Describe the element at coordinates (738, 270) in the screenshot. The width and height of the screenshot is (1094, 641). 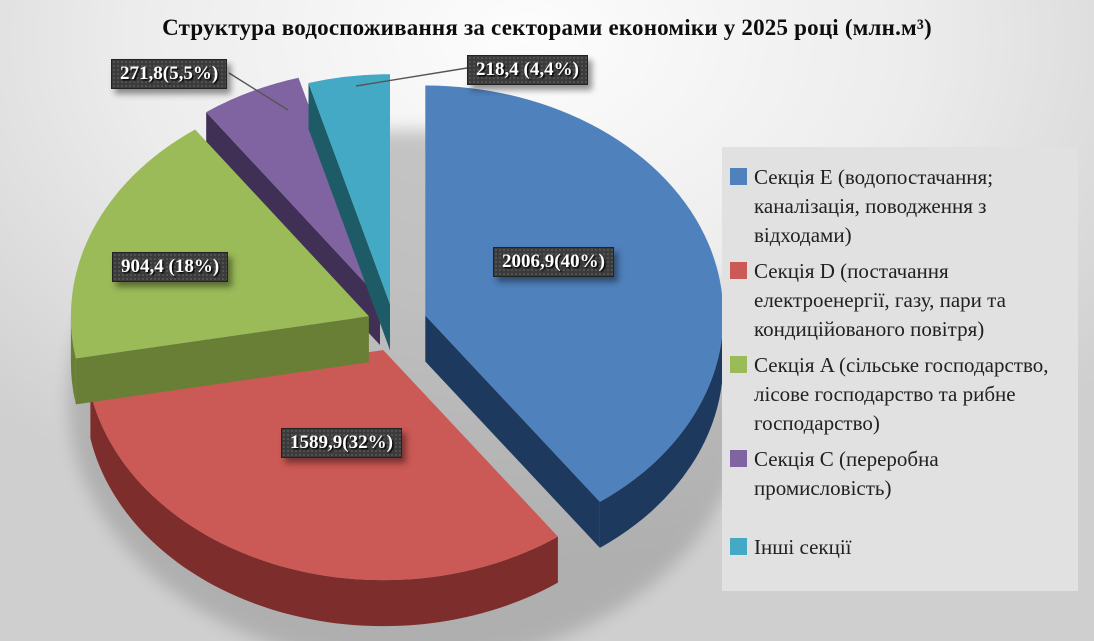
I see `legend-swatch-section-d` at that location.